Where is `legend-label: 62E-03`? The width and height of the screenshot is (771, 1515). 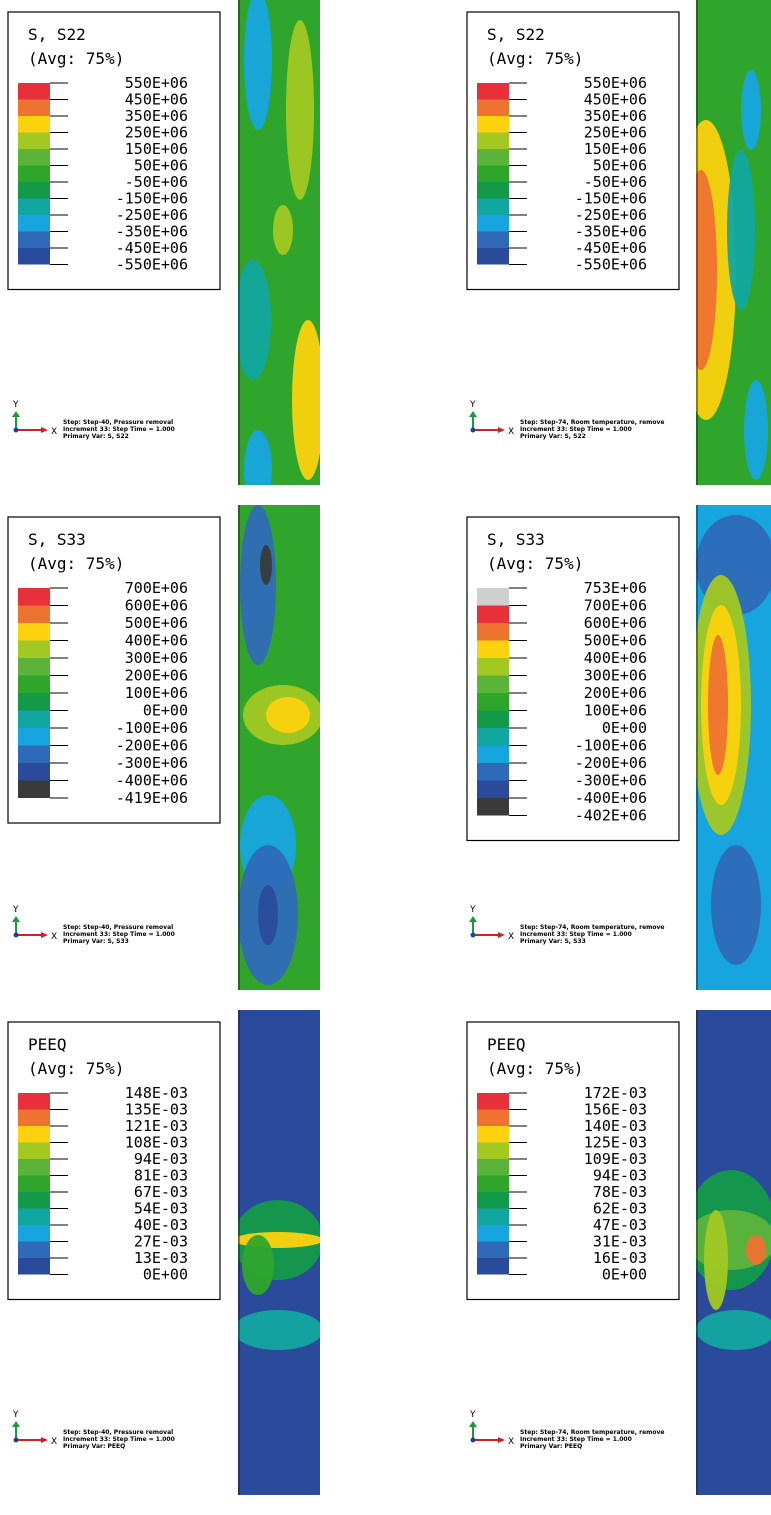
legend-label: 62E-03 is located at coordinates (620, 1209).